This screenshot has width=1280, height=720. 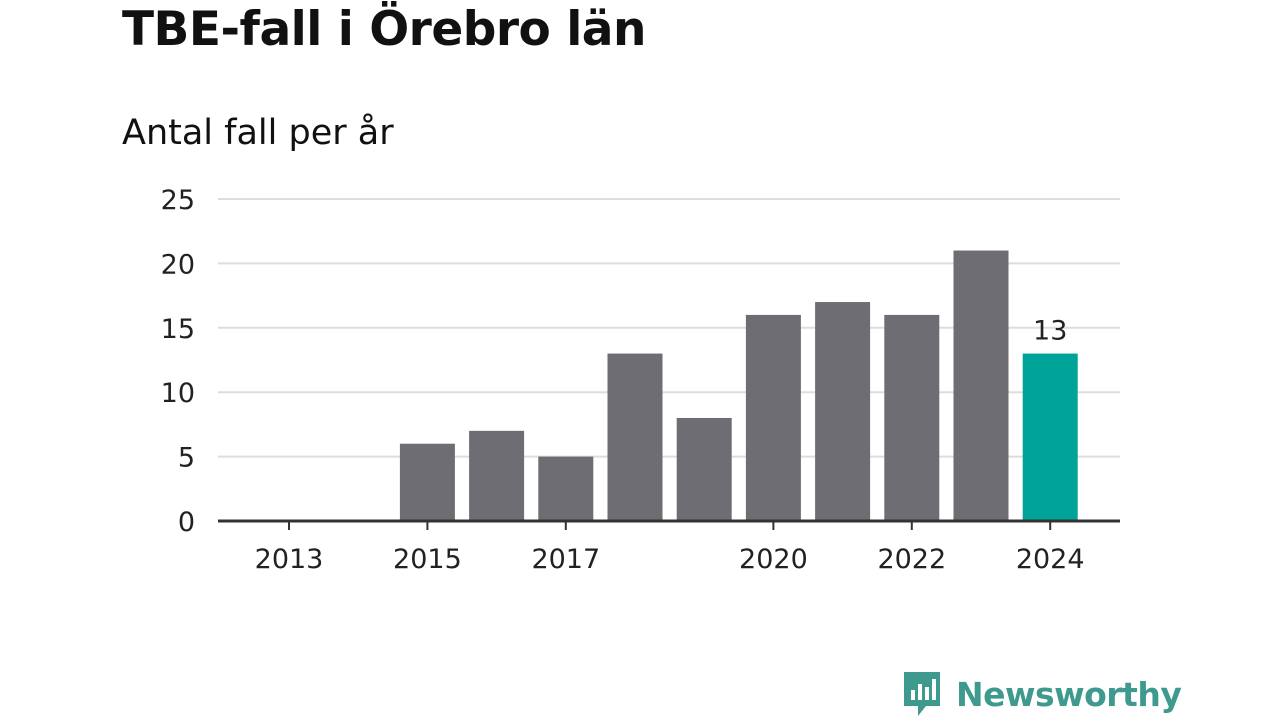 What do you see at coordinates (178, 200) in the screenshot?
I see `y-tick-label: 25` at bounding box center [178, 200].